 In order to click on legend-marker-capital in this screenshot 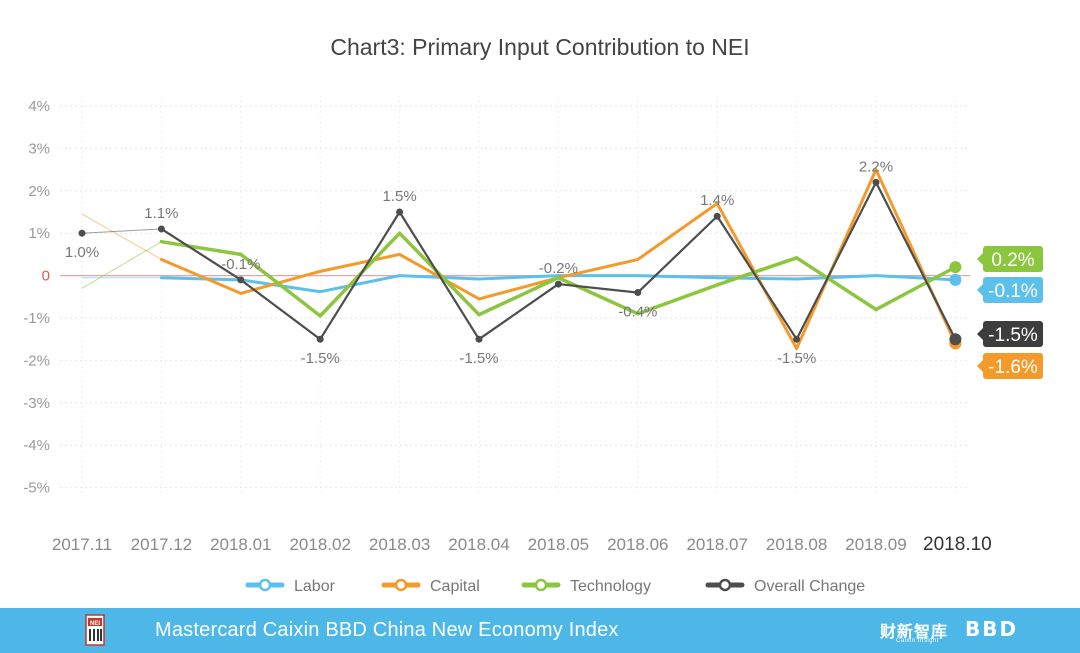, I will do `click(401, 585)`.